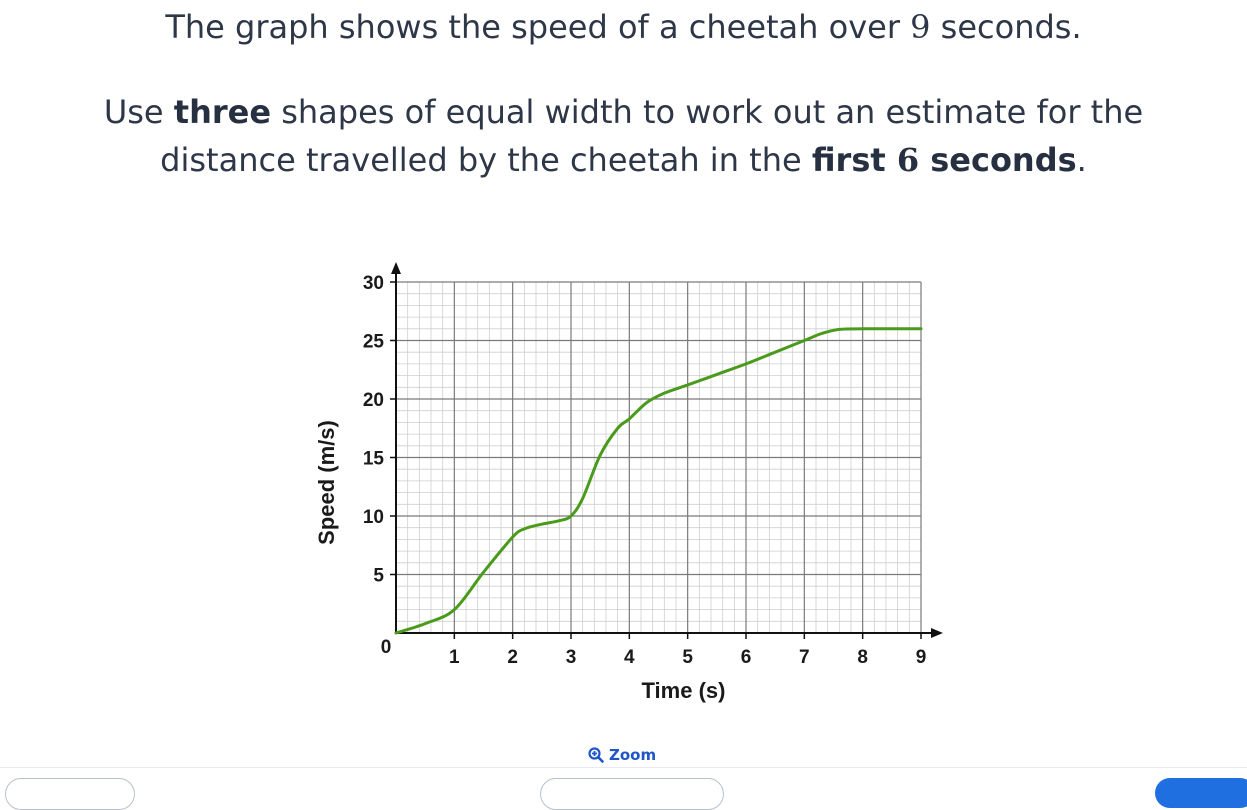 The width and height of the screenshot is (1247, 810). What do you see at coordinates (386, 647) in the screenshot?
I see `x-tick-label: 0` at bounding box center [386, 647].